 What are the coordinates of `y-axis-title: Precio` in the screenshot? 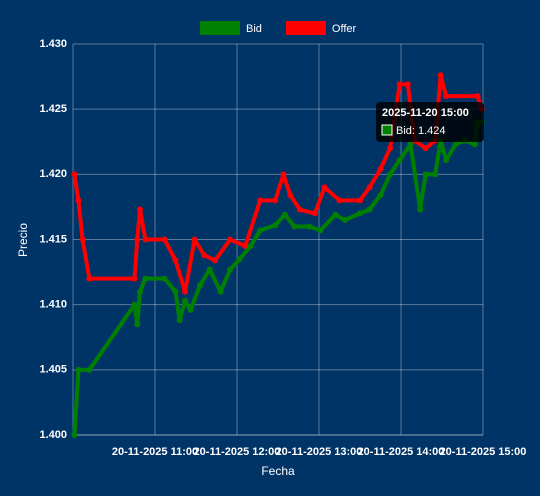 It's located at (23, 240).